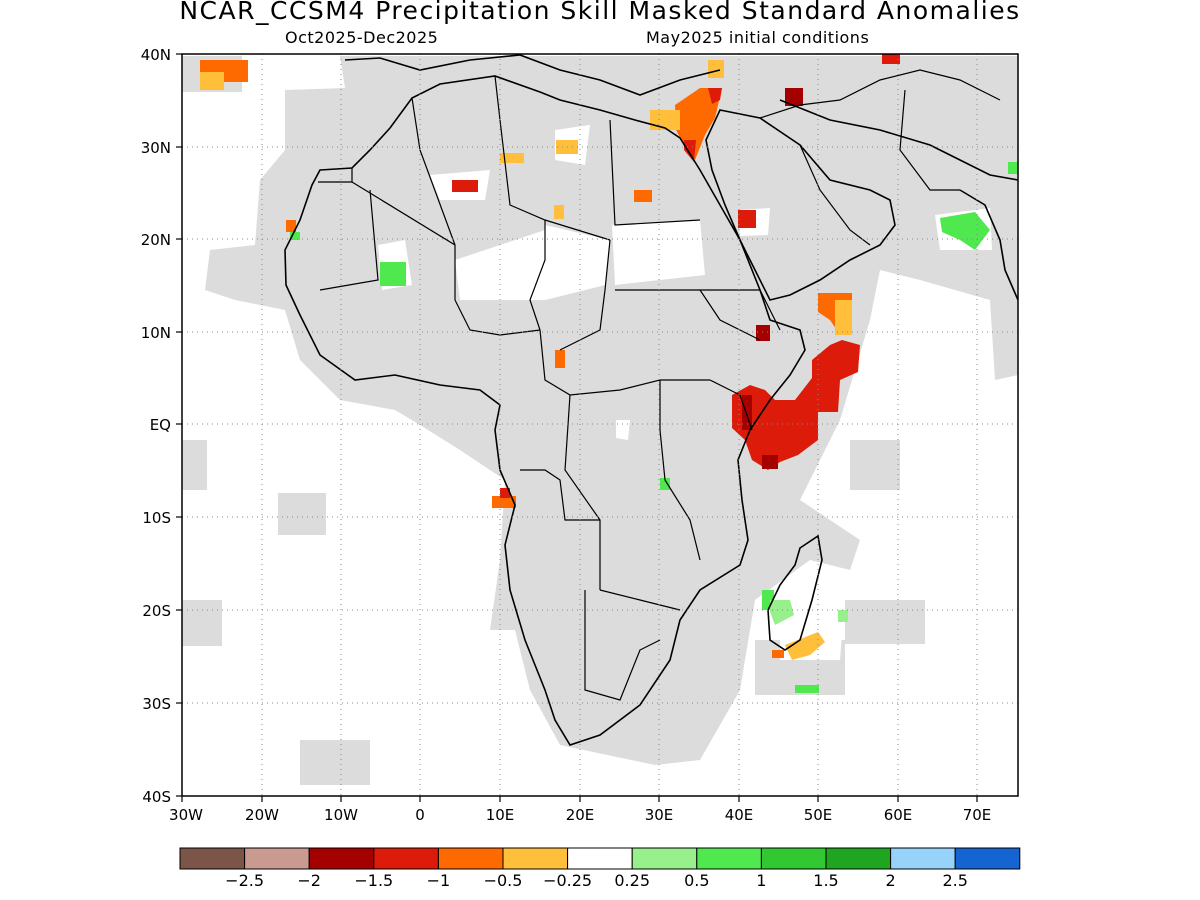  I want to click on colorbar-label: 1.5, so click(825, 880).